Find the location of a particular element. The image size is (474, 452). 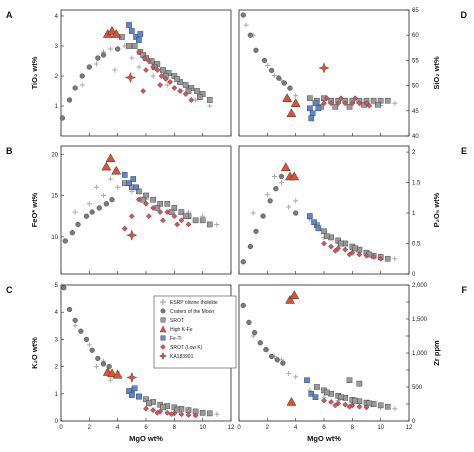

panel-letter: B is located at coordinates (9, 151).